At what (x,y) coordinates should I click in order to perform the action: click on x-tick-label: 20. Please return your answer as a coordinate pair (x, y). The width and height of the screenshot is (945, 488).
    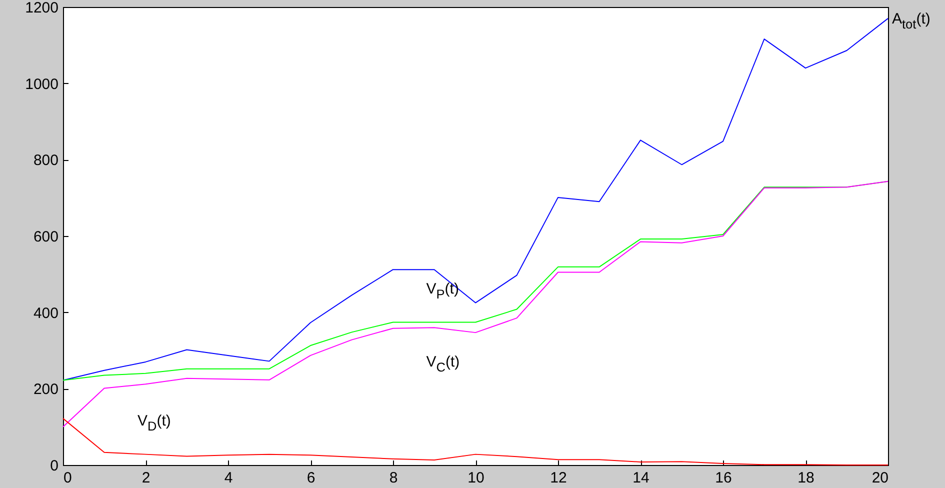
    Looking at the image, I should click on (880, 478).